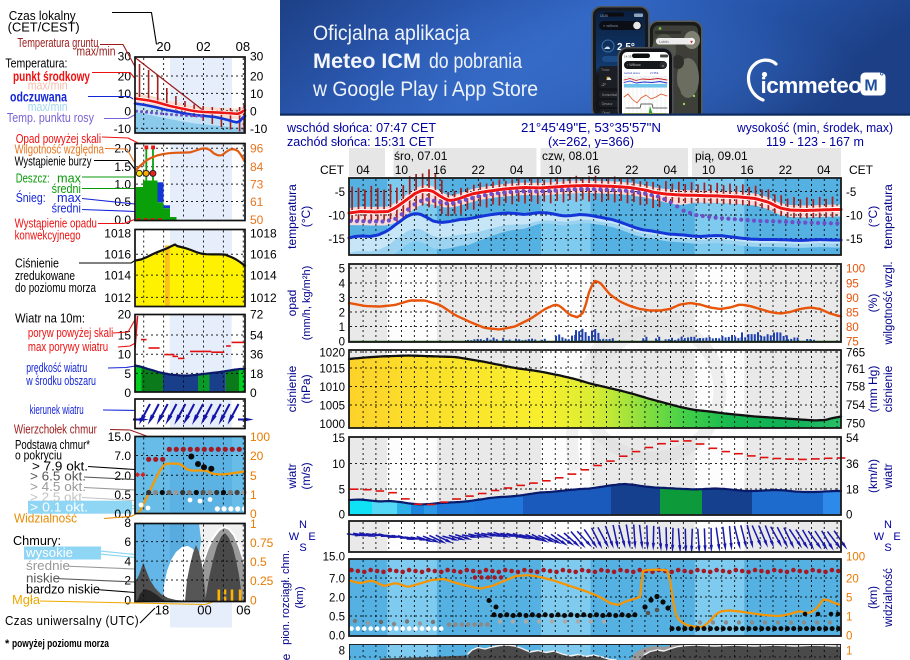 This screenshot has height=660, width=910. I want to click on svg-text: 6, so click(127, 542).